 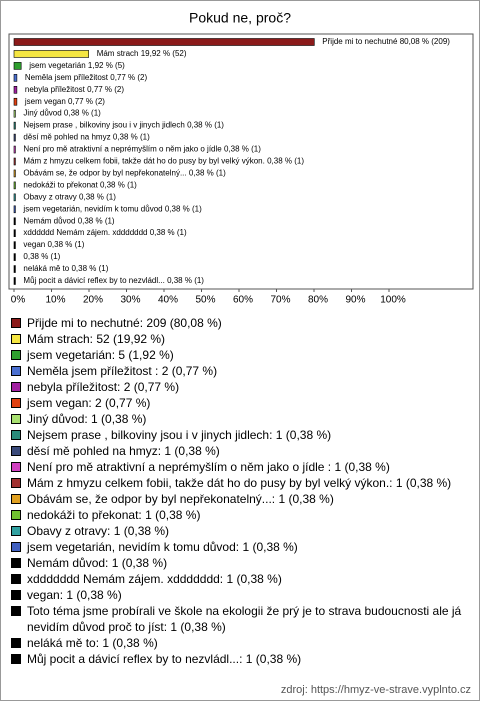 I want to click on legend-item: Nemám důvod: 1 (0,38 %), so click(x=240, y=563).